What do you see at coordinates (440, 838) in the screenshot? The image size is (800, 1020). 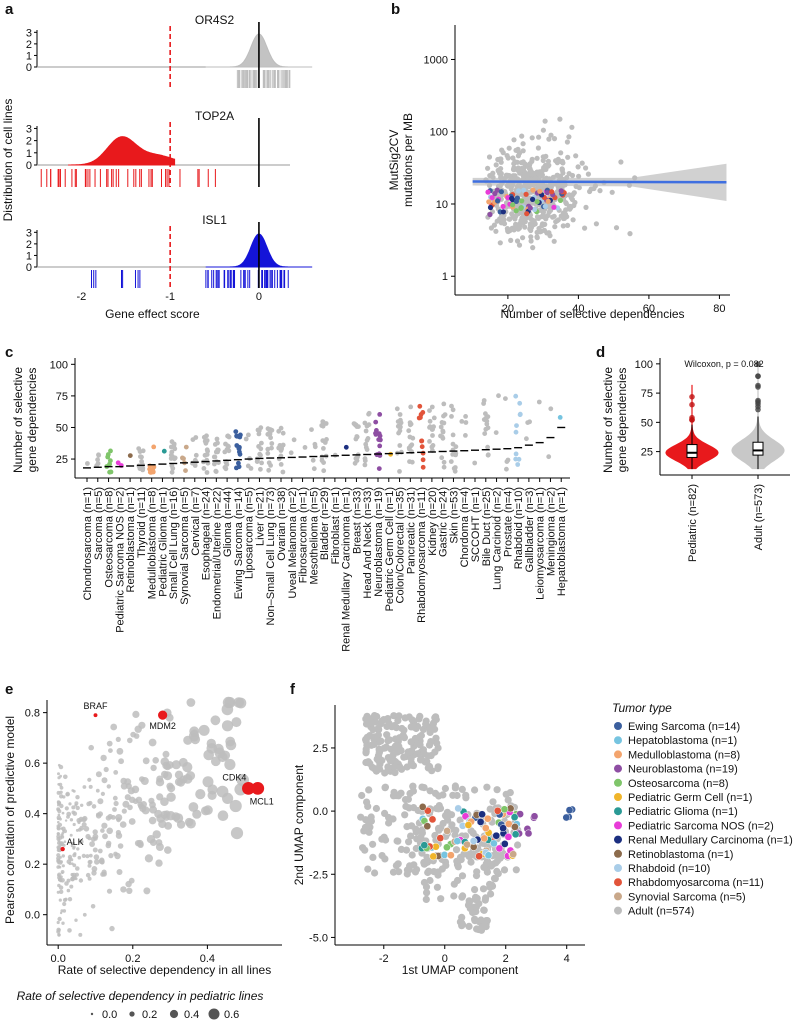 I see `data-point-rhabdomyosarcoma` at bounding box center [440, 838].